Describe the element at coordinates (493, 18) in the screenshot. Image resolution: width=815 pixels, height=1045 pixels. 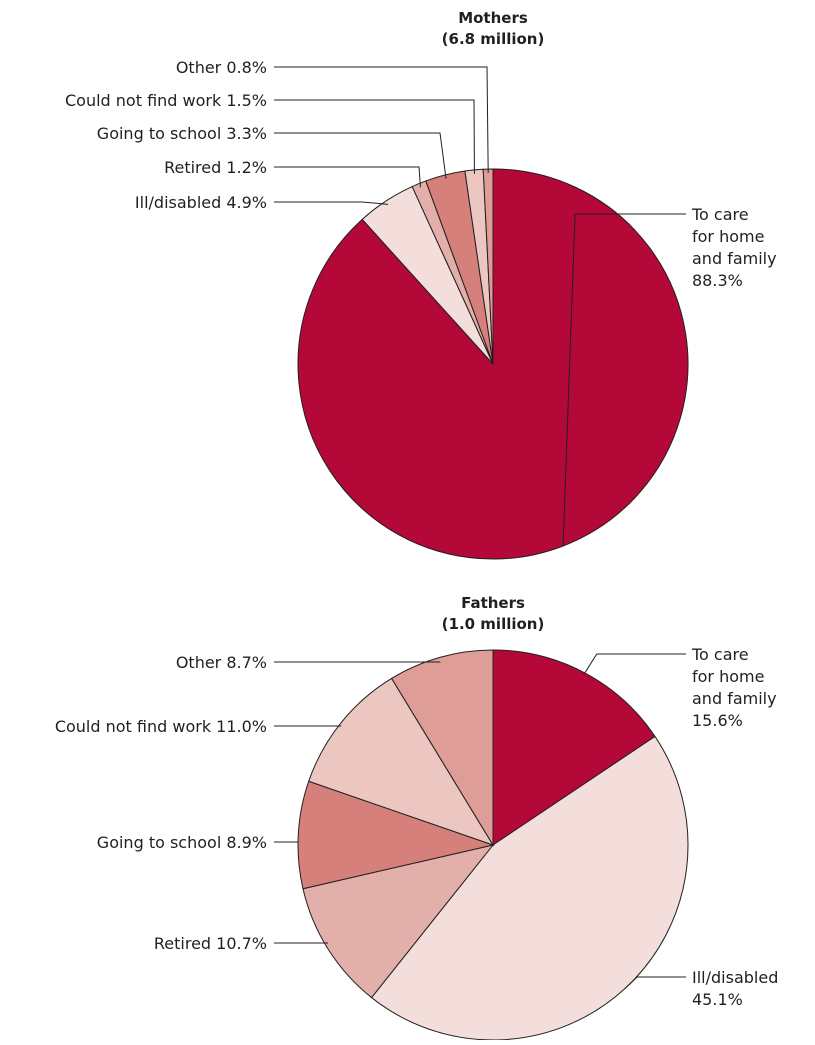
I see `mothers-title: Mothers` at that location.